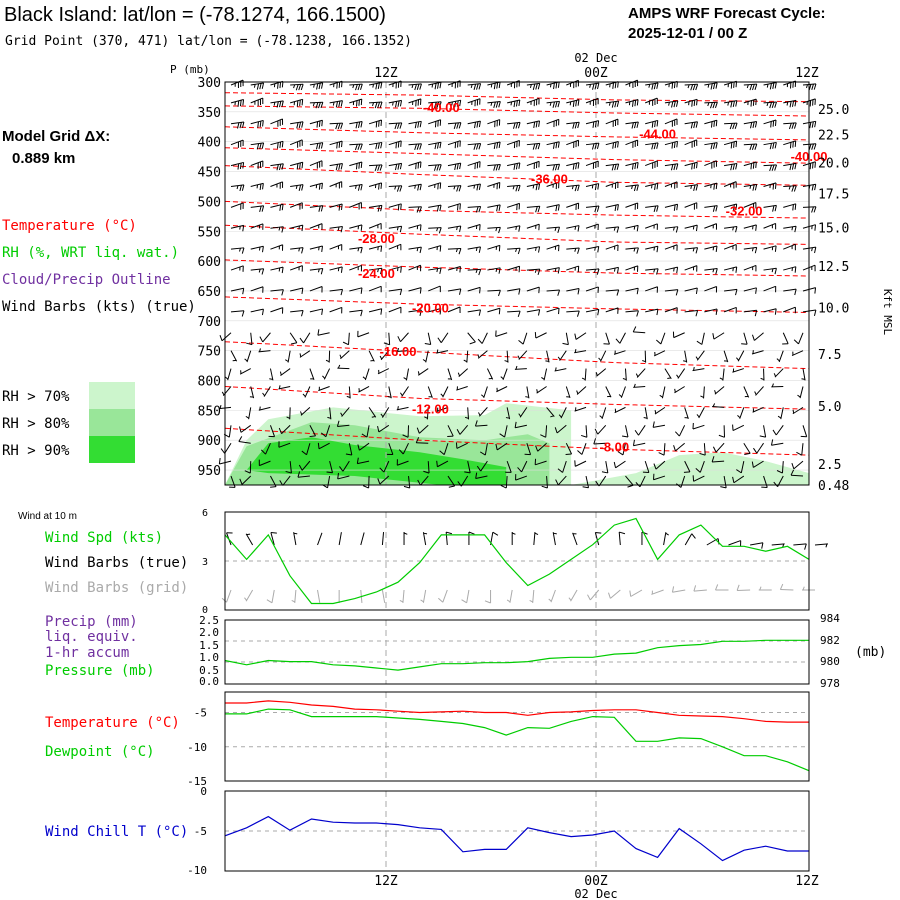 The width and height of the screenshot is (900, 900). Describe the element at coordinates (441, 107) in the screenshot. I see `temp-label-1: -40.00` at that location.